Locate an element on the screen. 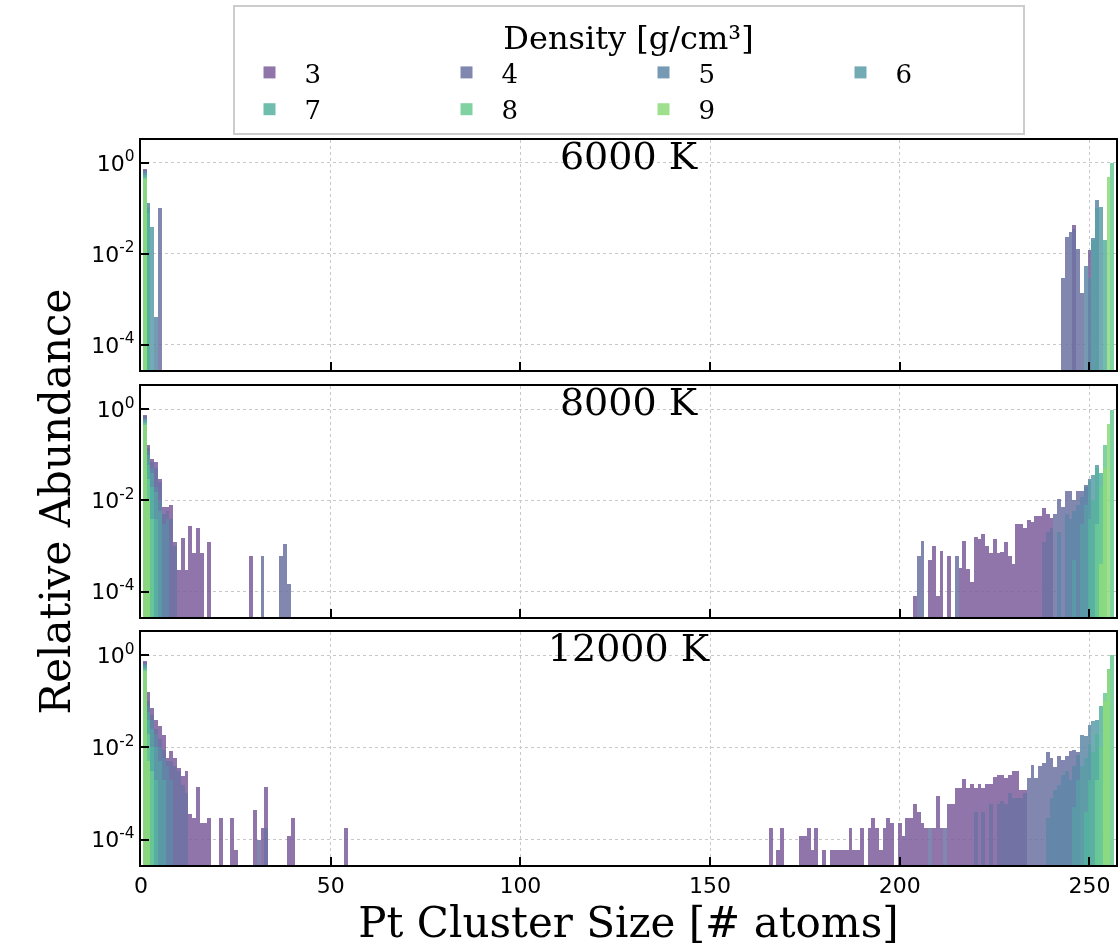 The width and height of the screenshot is (1120, 952). chart-title: 8000 K is located at coordinates (628, 401).